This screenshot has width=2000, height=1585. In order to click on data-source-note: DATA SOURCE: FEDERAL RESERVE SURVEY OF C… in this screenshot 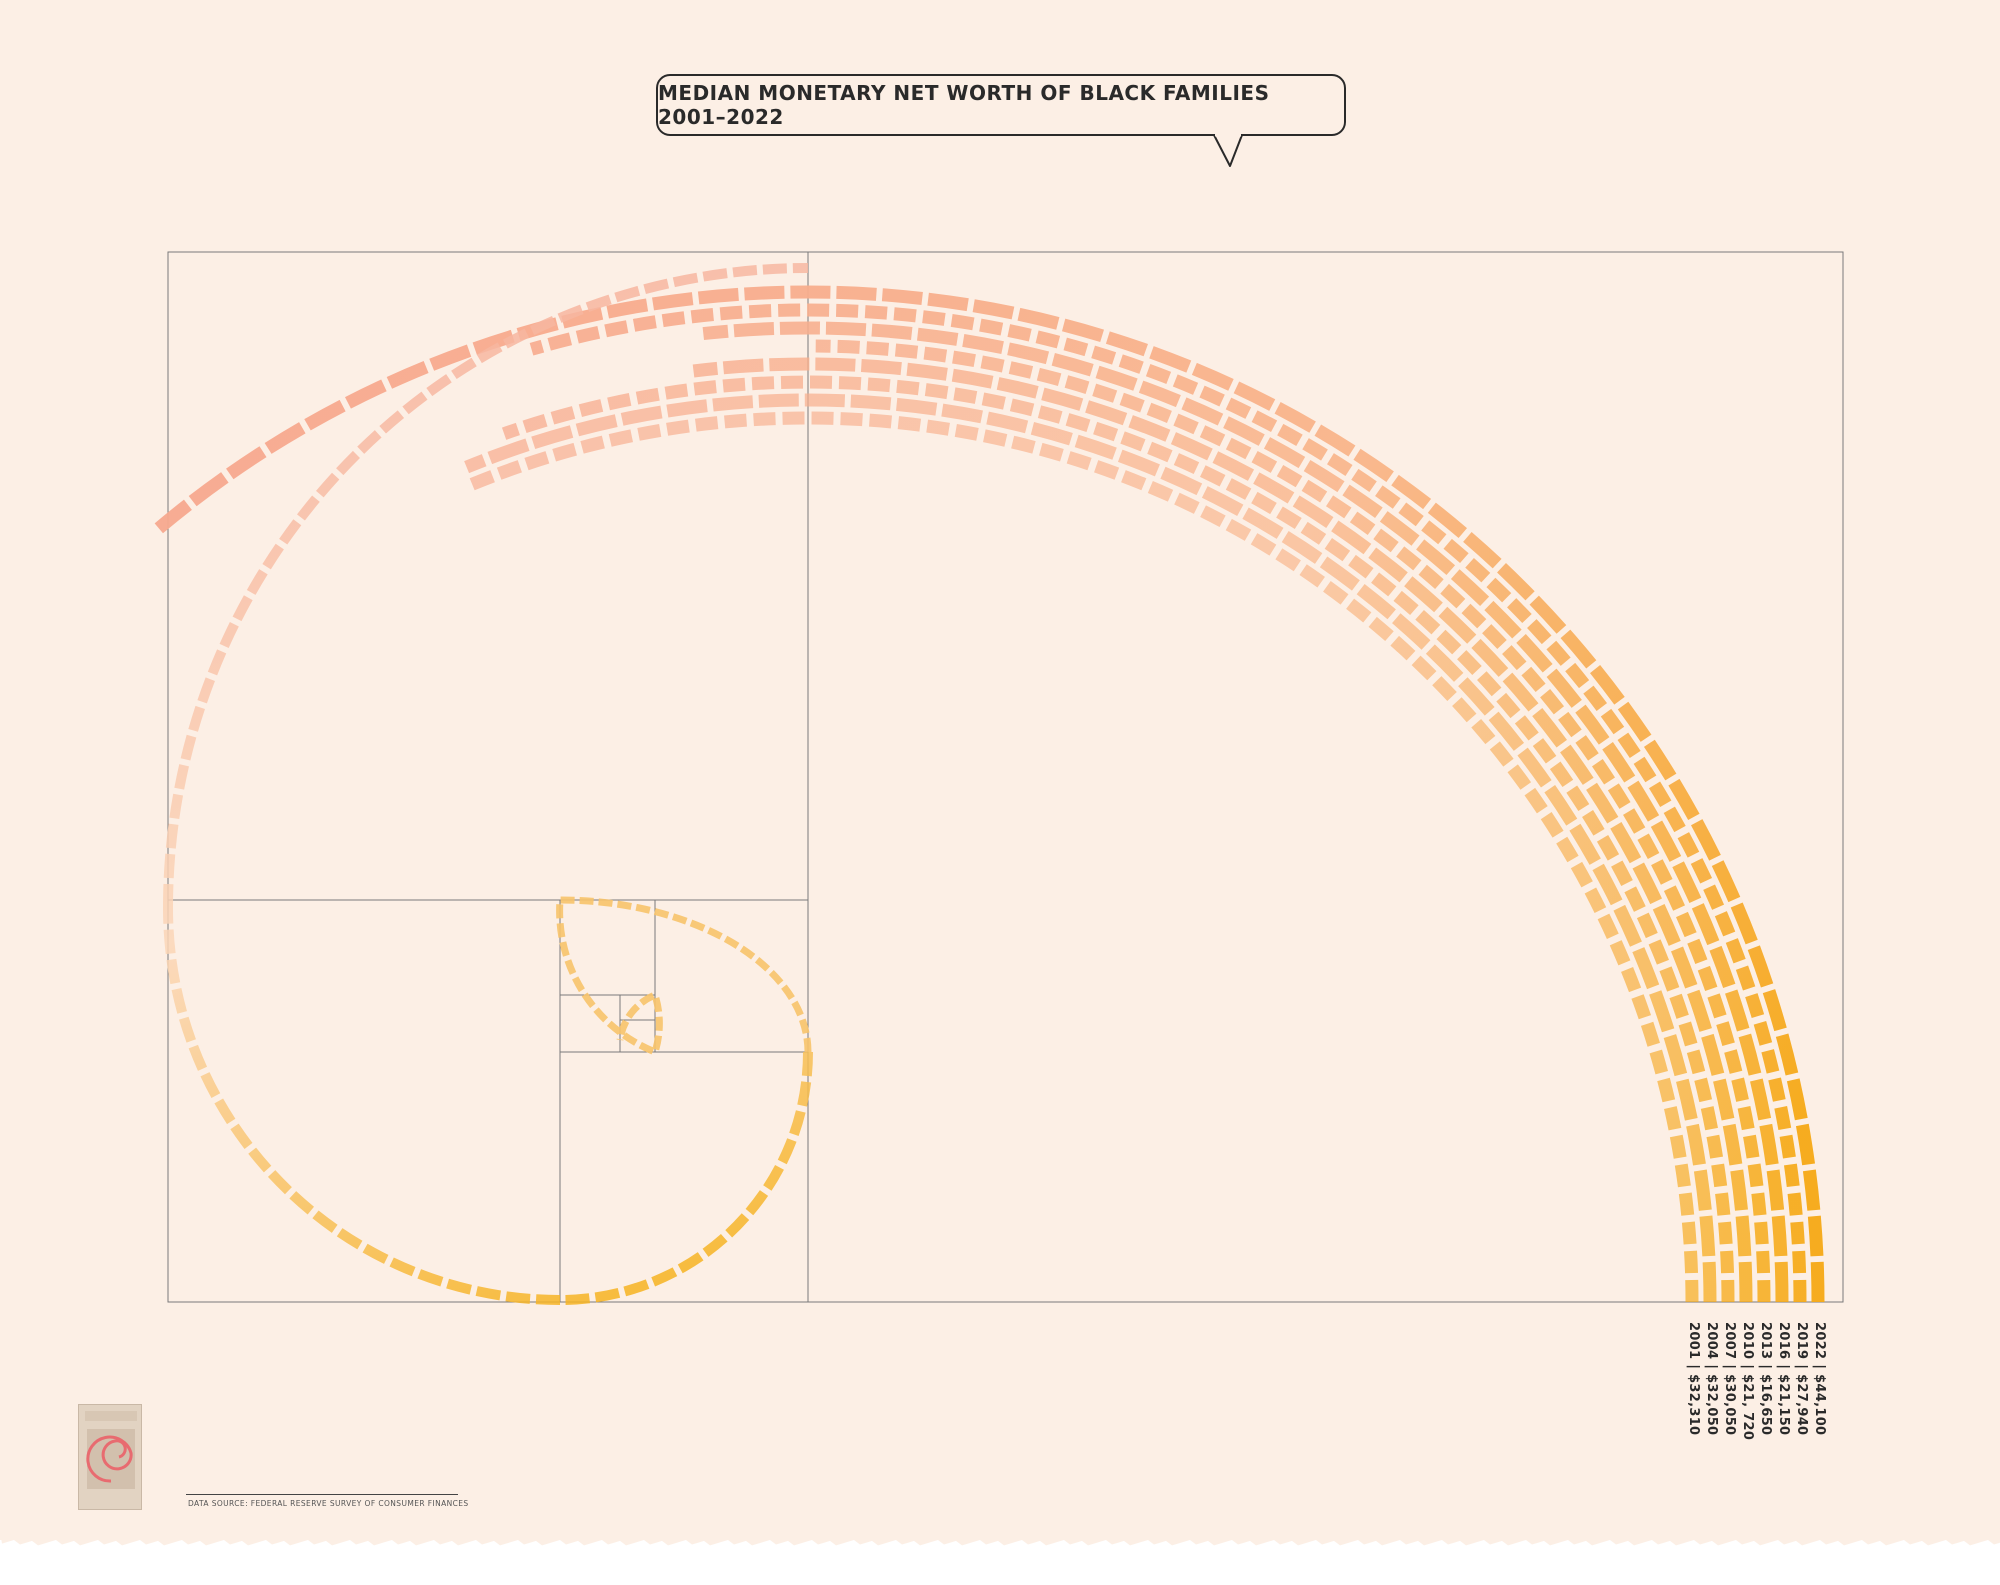, I will do `click(328, 1503)`.